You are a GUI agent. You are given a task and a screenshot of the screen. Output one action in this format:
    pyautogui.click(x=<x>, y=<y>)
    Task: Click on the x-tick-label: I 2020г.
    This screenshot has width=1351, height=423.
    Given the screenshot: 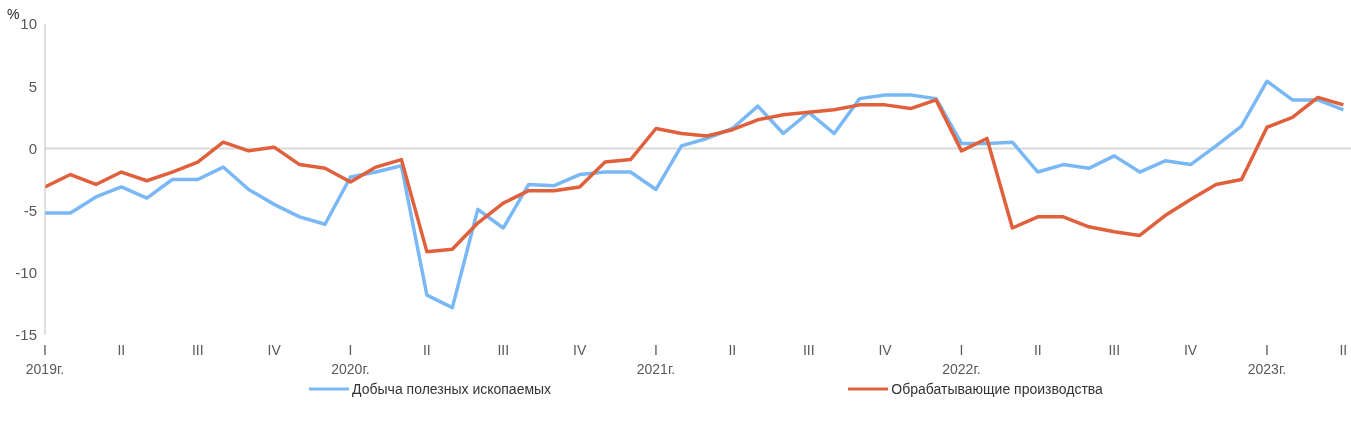 What is the action you would take?
    pyautogui.click(x=350, y=359)
    